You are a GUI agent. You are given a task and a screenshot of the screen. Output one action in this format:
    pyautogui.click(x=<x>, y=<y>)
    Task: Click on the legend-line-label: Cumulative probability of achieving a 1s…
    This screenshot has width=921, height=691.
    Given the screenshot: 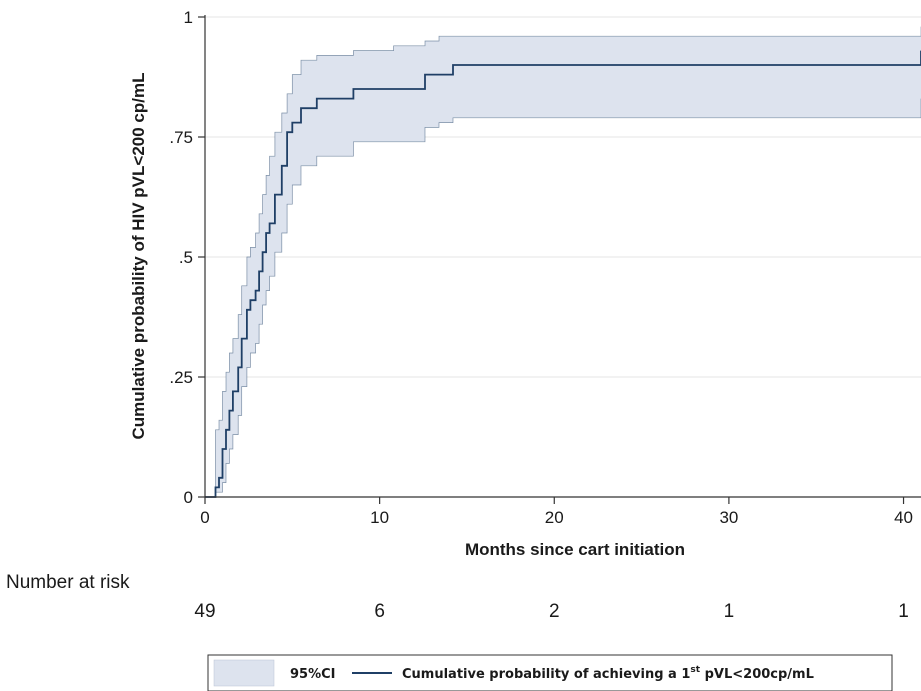 What is the action you would take?
    pyautogui.click(x=608, y=673)
    